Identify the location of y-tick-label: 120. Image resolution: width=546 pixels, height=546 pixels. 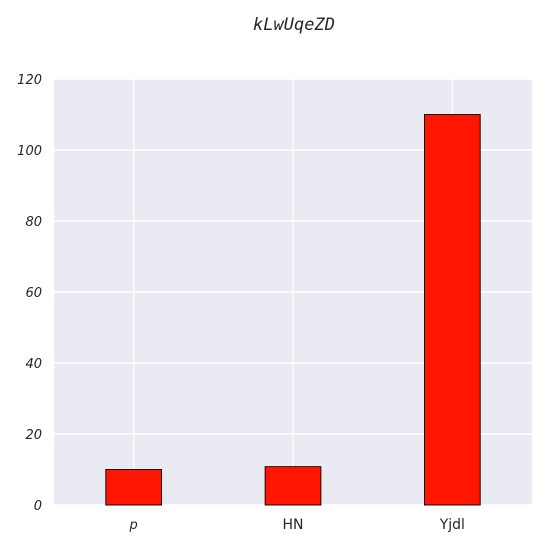
(29, 80).